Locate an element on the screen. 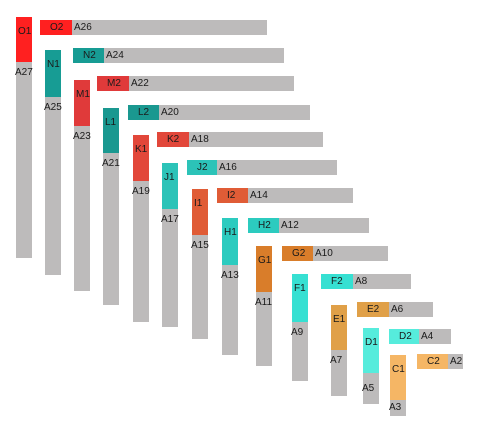 The width and height of the screenshot is (500, 432). vertical-bar-h-gray is located at coordinates (230, 310).